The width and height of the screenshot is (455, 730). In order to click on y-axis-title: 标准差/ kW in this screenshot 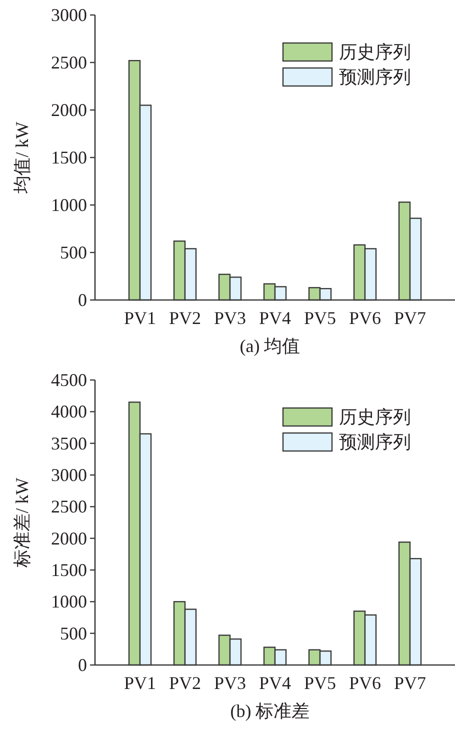, I will do `click(22, 523)`.